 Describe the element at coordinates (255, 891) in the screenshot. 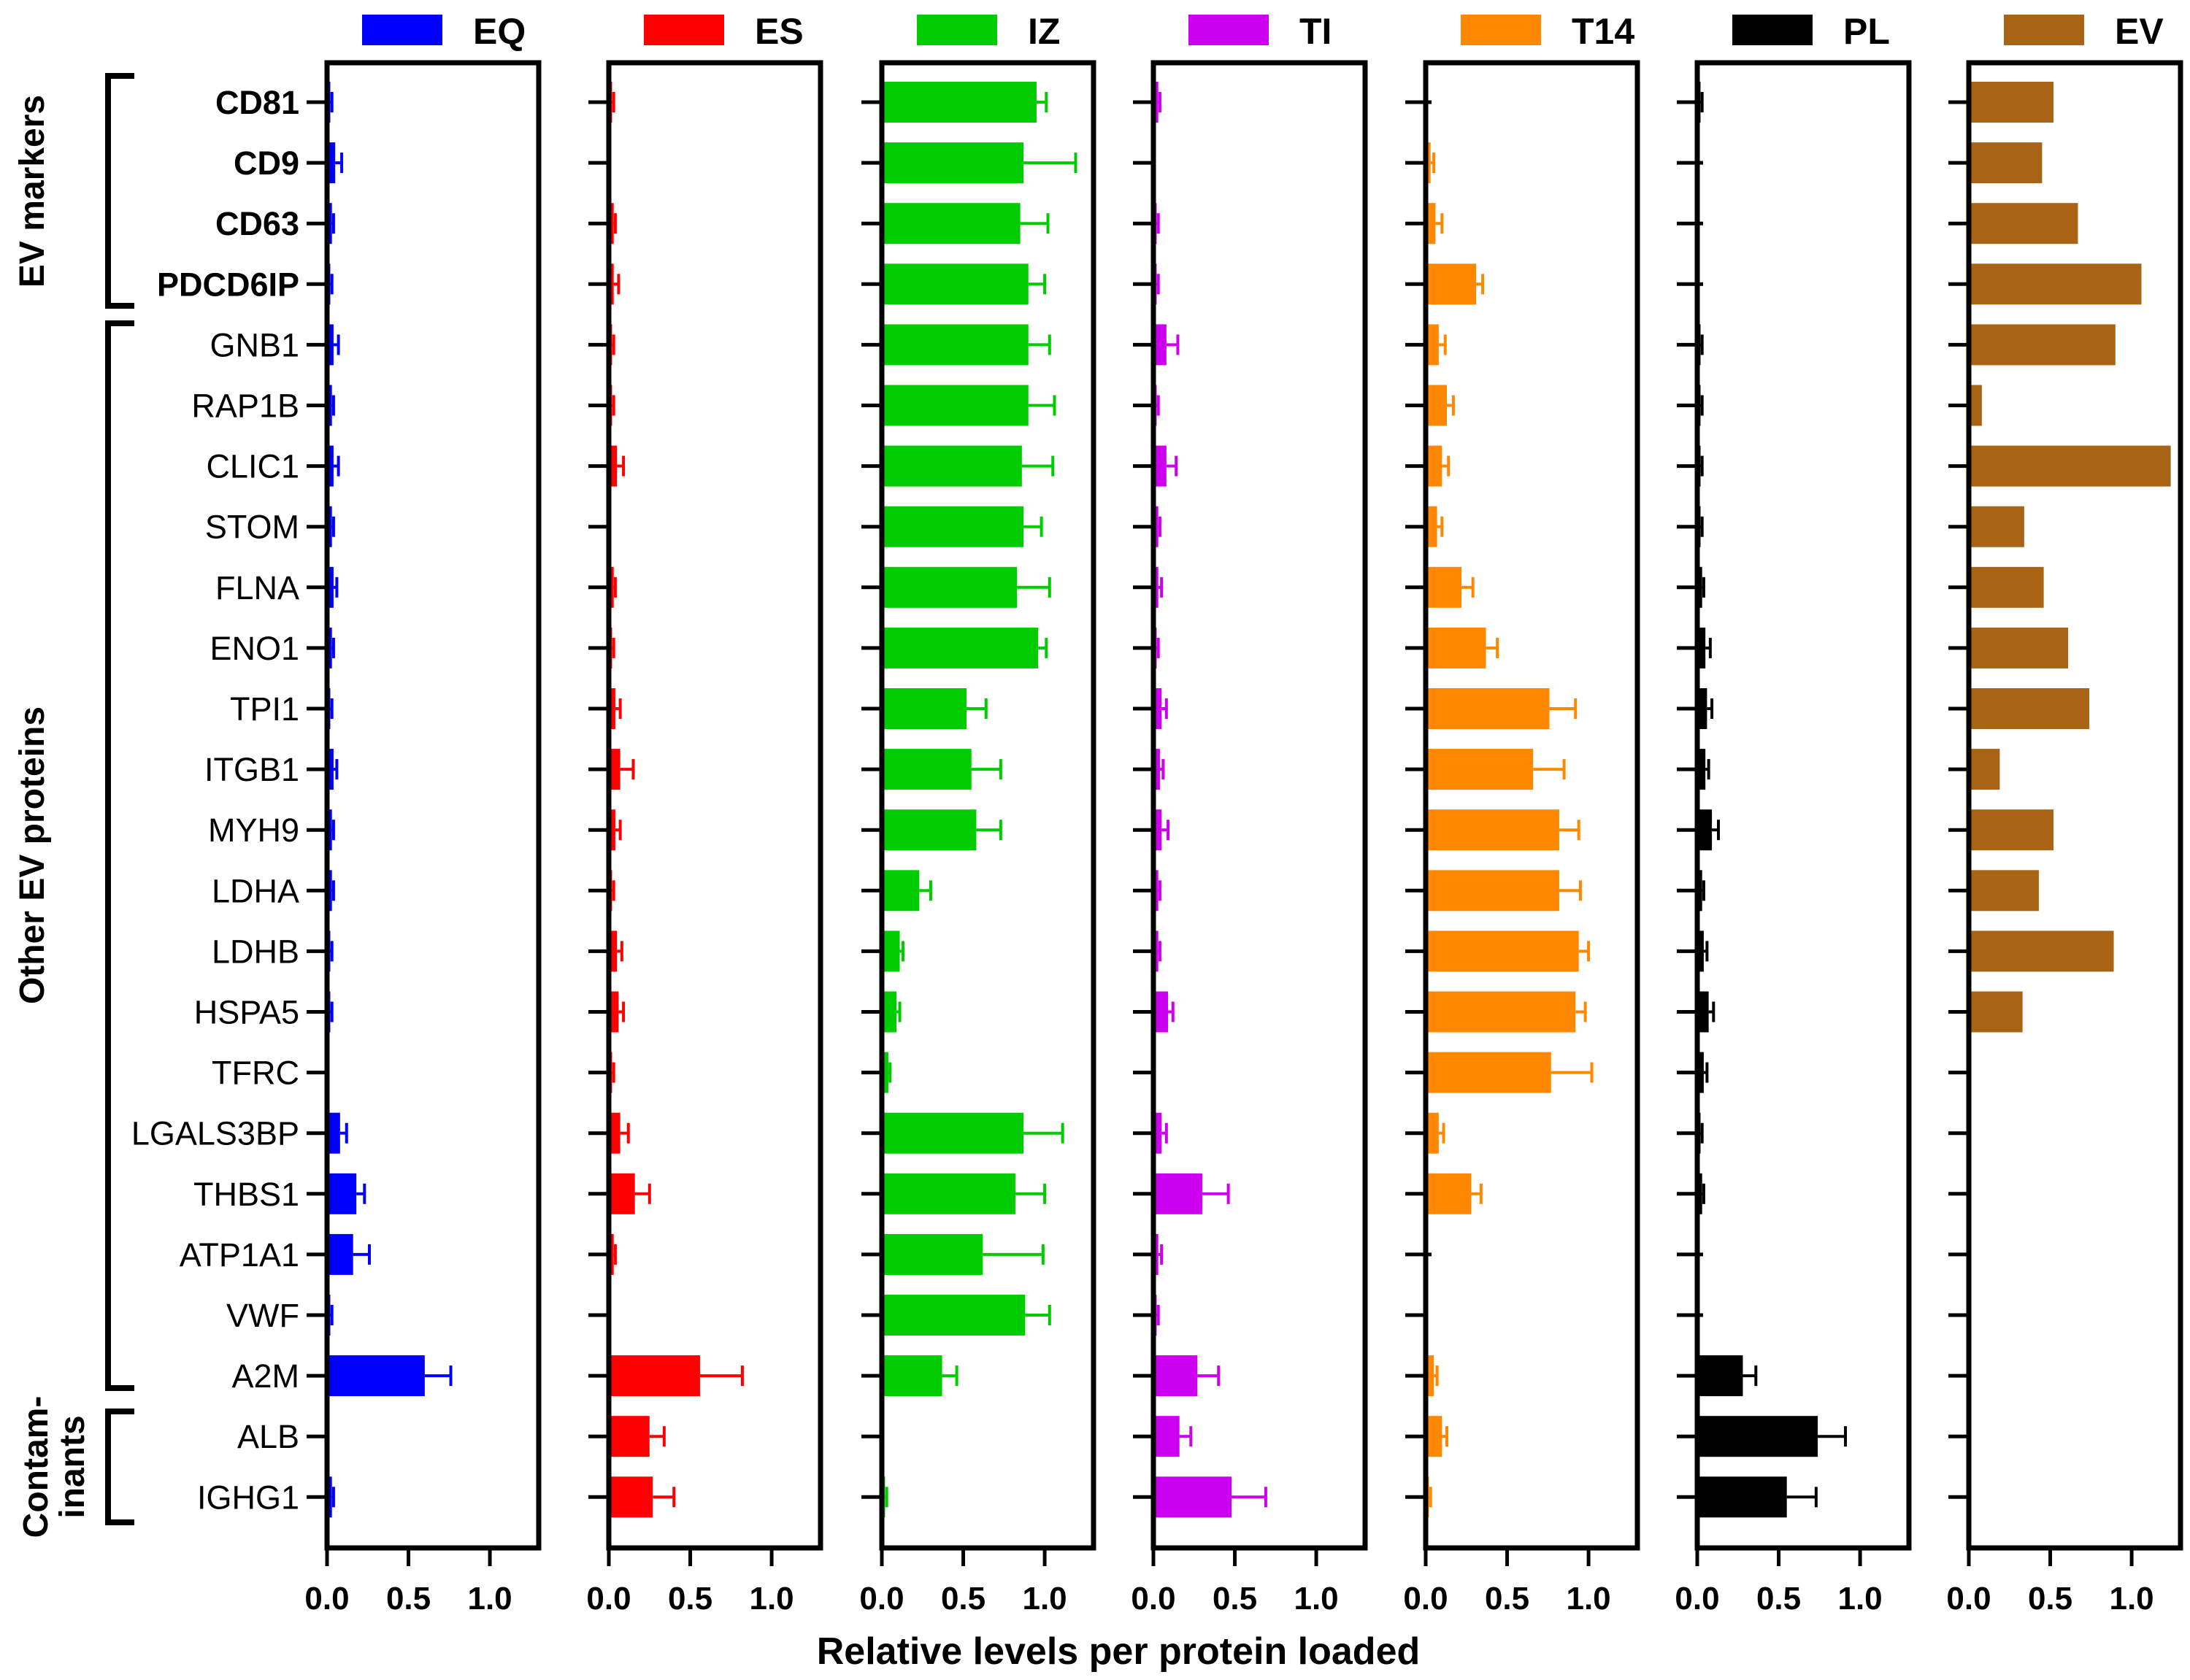

I see `category-label-ldha: LDHA` at that location.